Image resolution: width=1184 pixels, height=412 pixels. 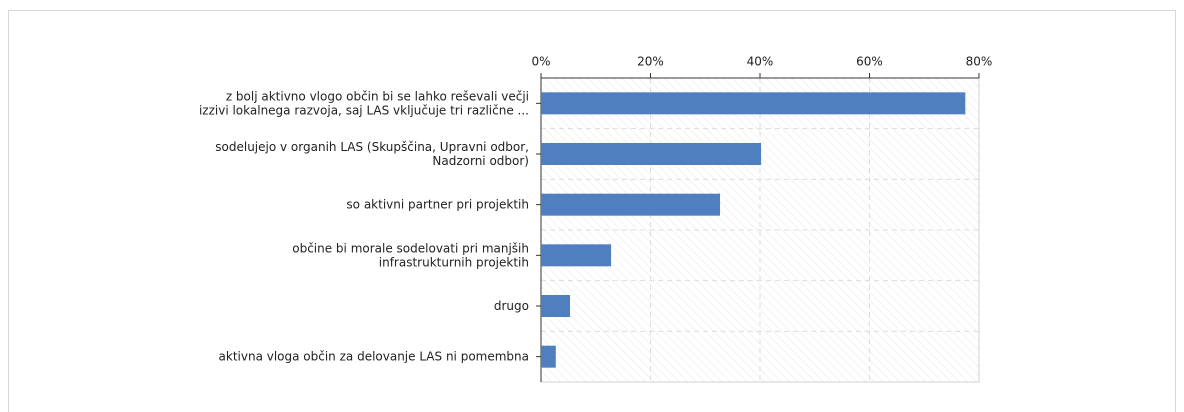 I want to click on x-tick-label: 0%, so click(x=540, y=62).